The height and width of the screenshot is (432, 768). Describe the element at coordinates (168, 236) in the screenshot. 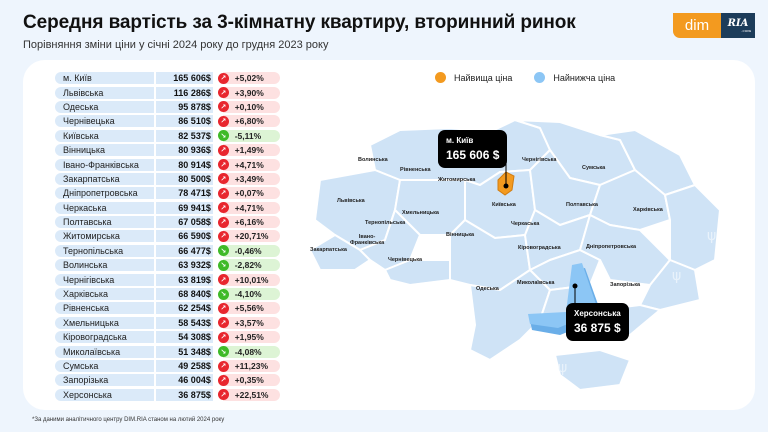

I see `table-row: Житомирська 66 590$ ↗ +20,71%` at that location.